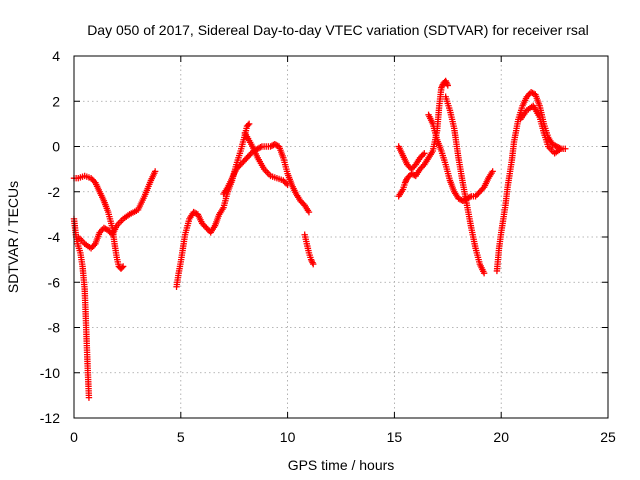 The image size is (640, 480). I want to click on x-tick-label: 10, so click(288, 437).